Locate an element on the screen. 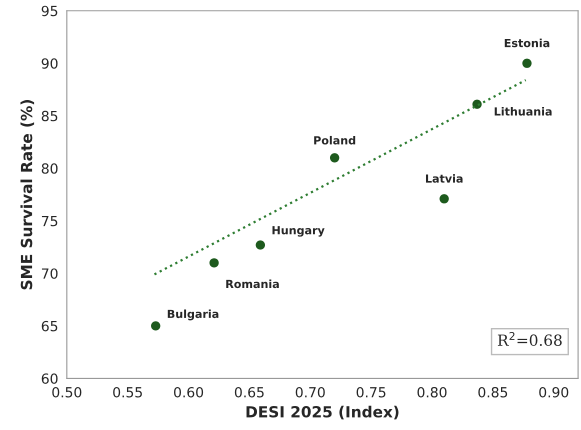 The height and width of the screenshot is (430, 581). y-tick-label: 95 is located at coordinates (50, 11).